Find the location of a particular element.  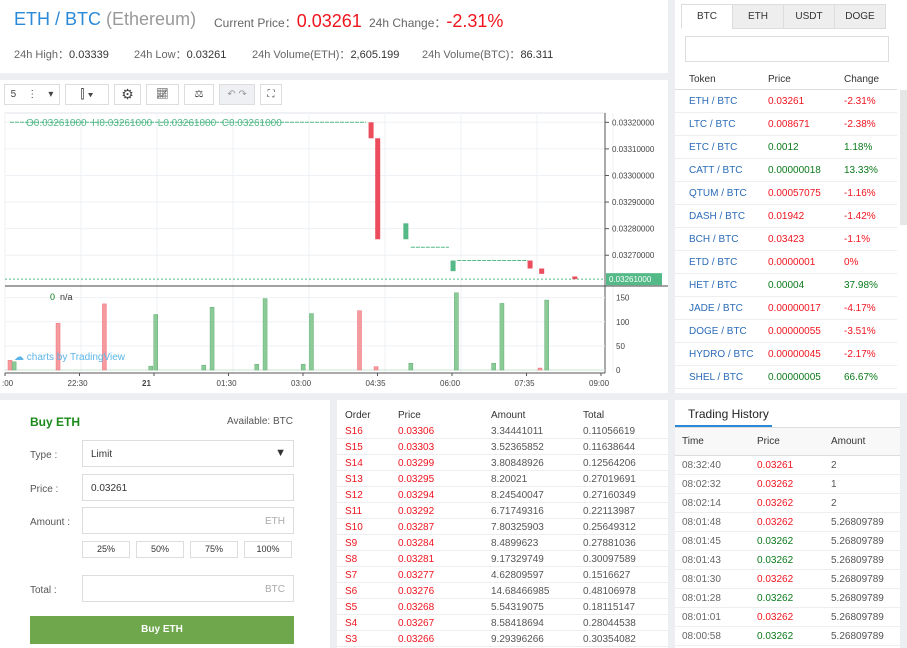

order-row: S3 0.03266 9.29396266 0.30354082 is located at coordinates (502, 639).